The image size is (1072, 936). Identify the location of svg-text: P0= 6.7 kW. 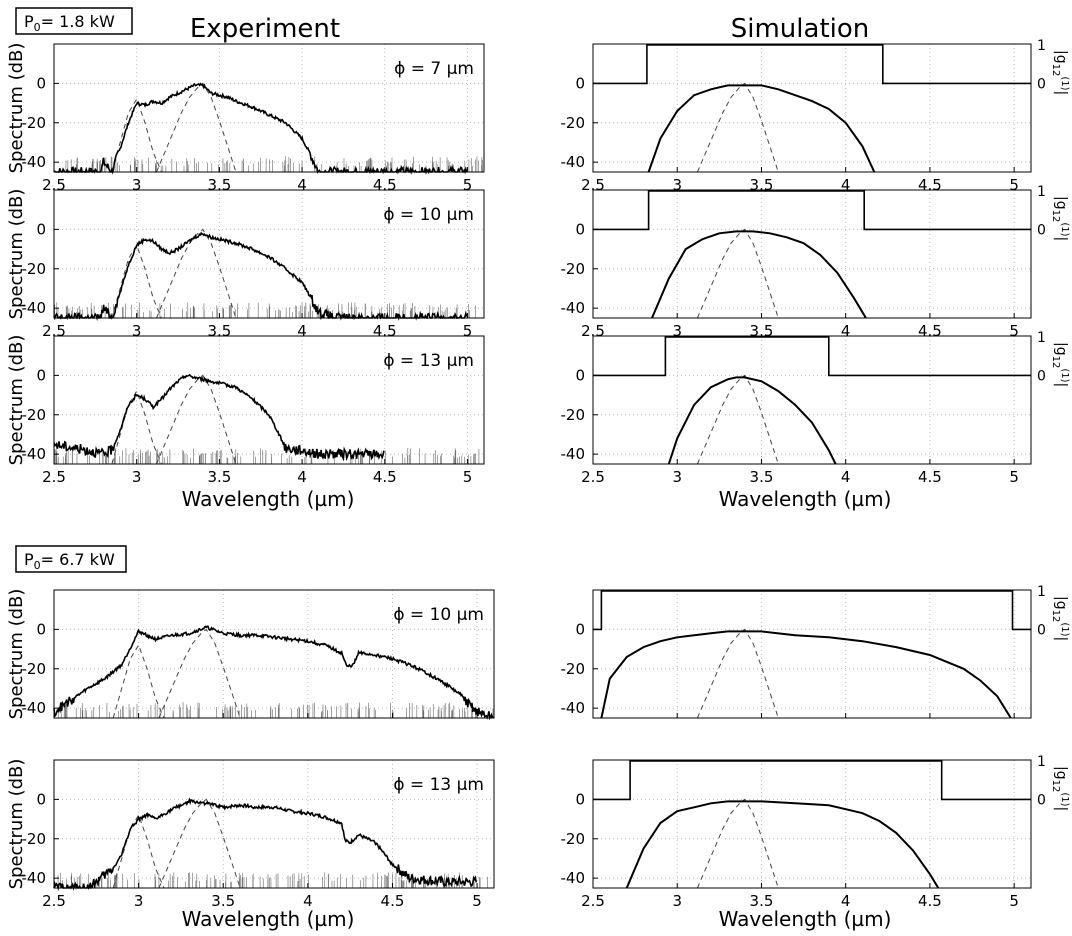
(69, 561).